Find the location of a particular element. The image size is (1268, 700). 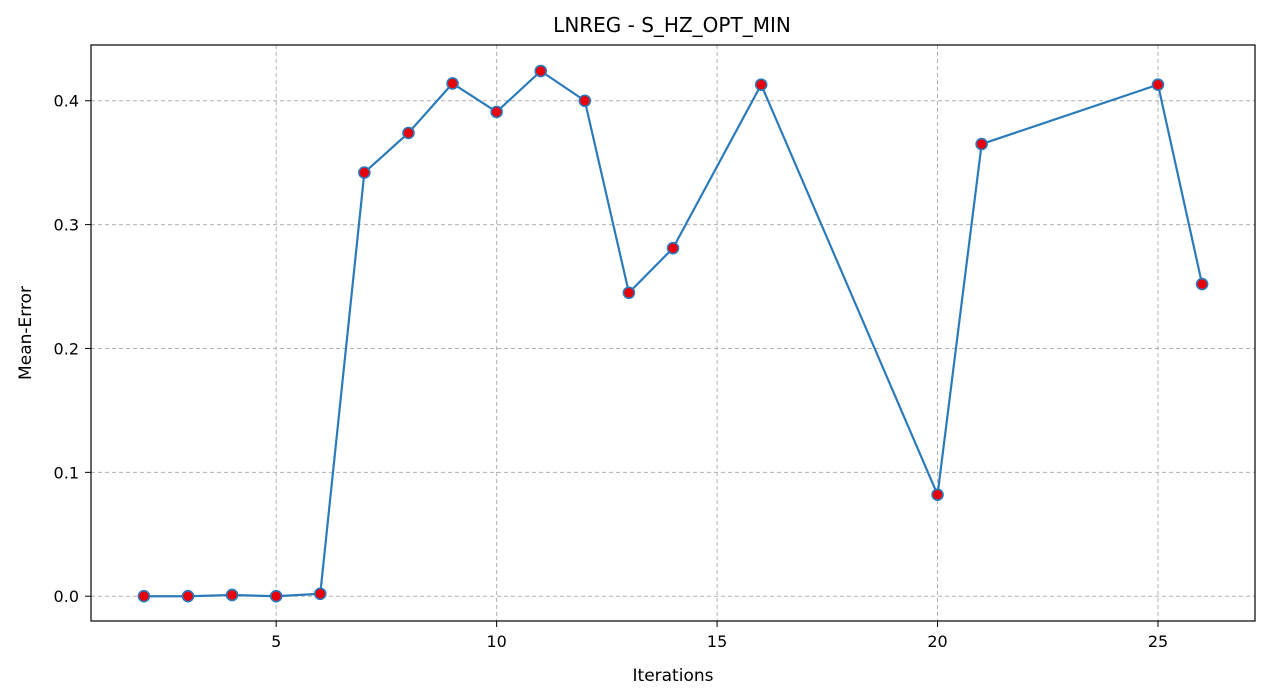

y-tick-label: 0.1 is located at coordinates (66, 472).